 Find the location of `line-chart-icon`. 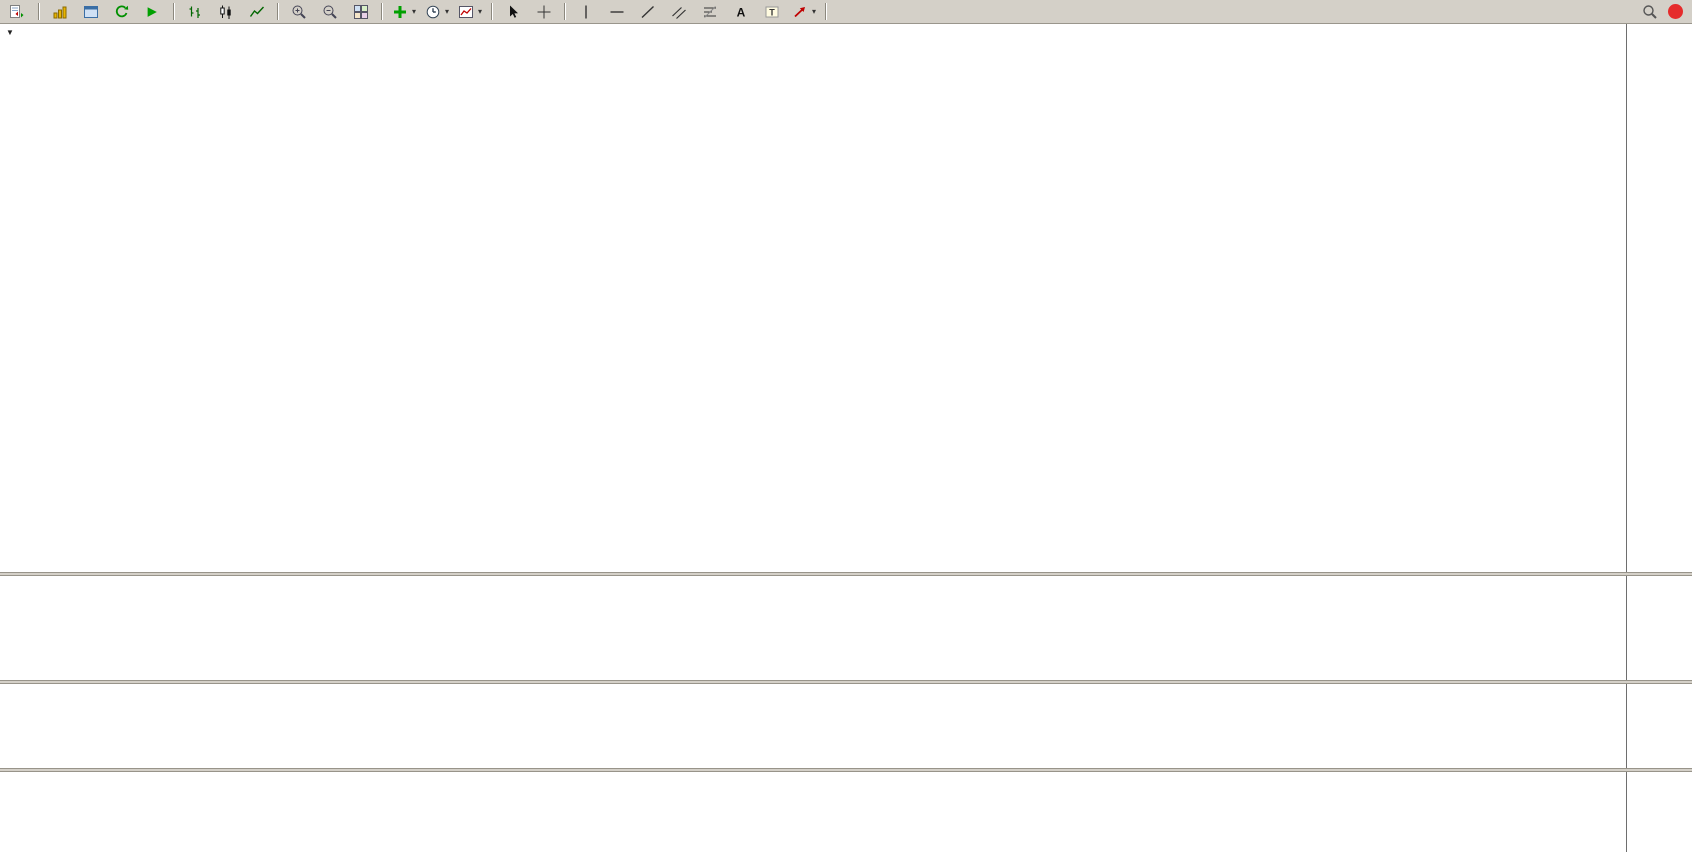

line-chart-icon is located at coordinates (257, 11).